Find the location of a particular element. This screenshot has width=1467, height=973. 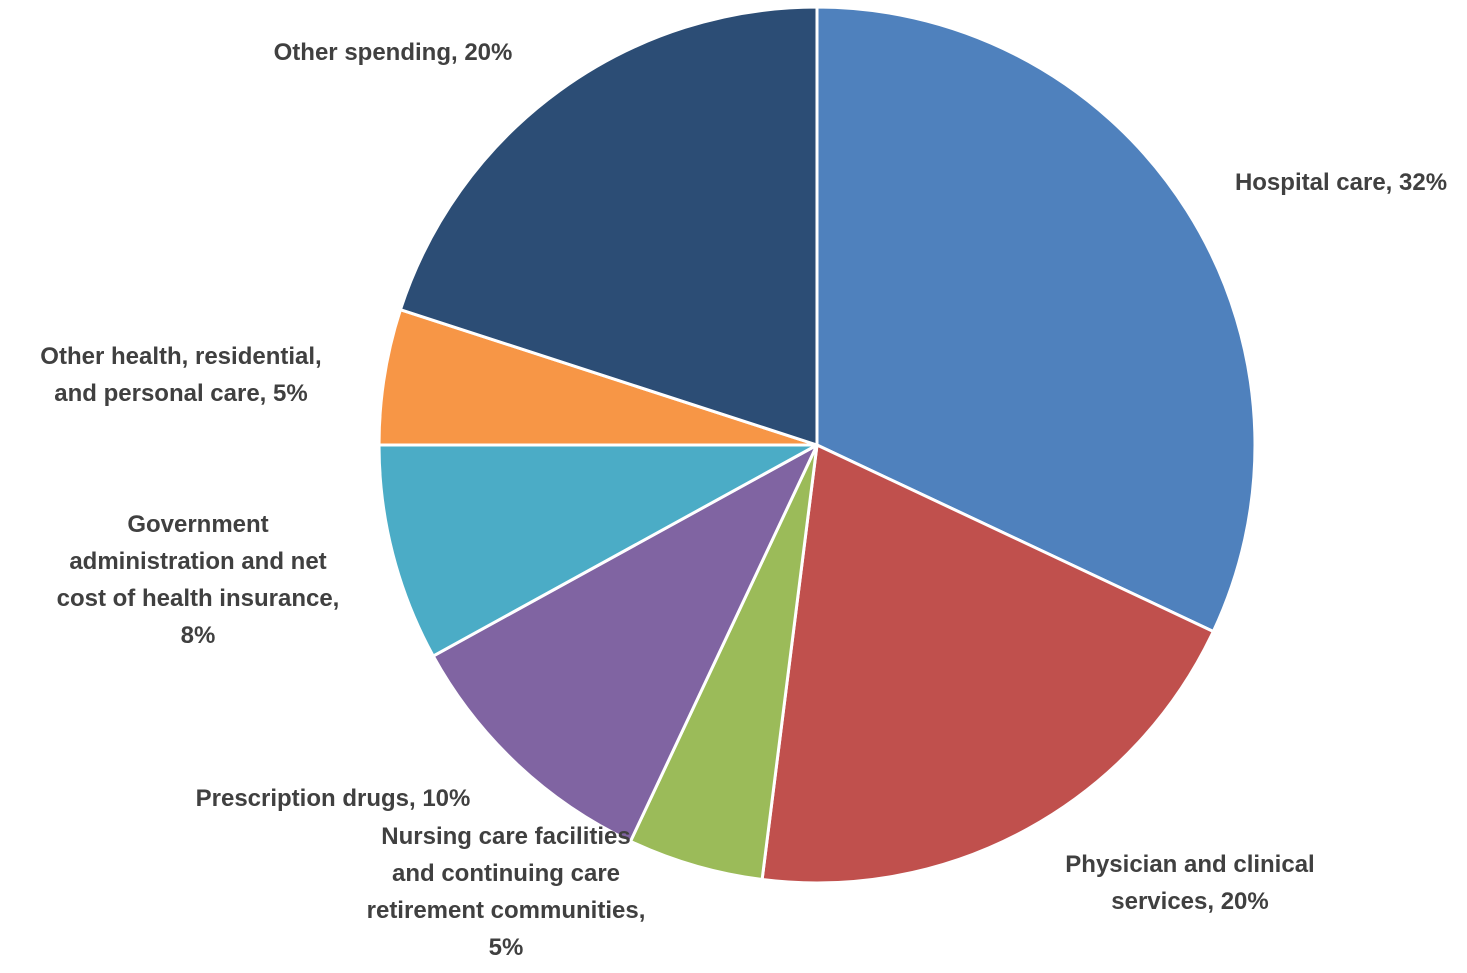

data-label-line: and personal care, 5% is located at coordinates (180, 393).